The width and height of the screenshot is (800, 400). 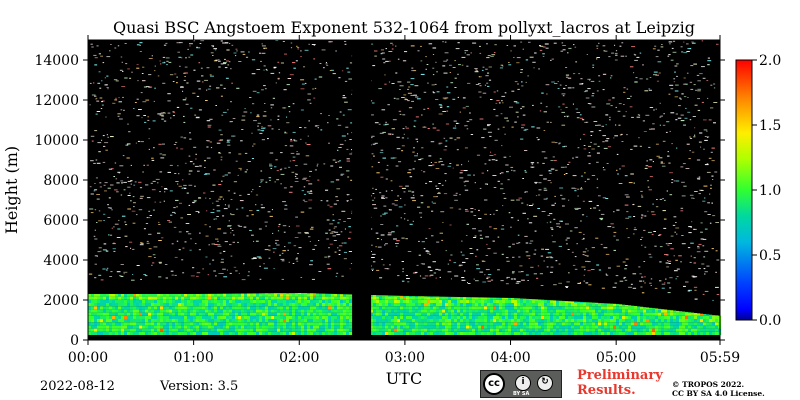 I want to click on aerosol-layer, so click(x=405, y=314).